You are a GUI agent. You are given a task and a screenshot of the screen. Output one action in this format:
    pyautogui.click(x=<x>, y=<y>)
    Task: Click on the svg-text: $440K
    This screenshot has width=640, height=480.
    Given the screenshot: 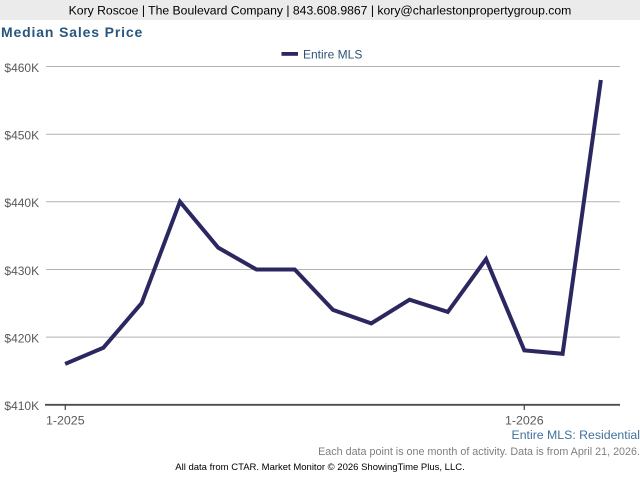 What is the action you would take?
    pyautogui.click(x=21, y=203)
    